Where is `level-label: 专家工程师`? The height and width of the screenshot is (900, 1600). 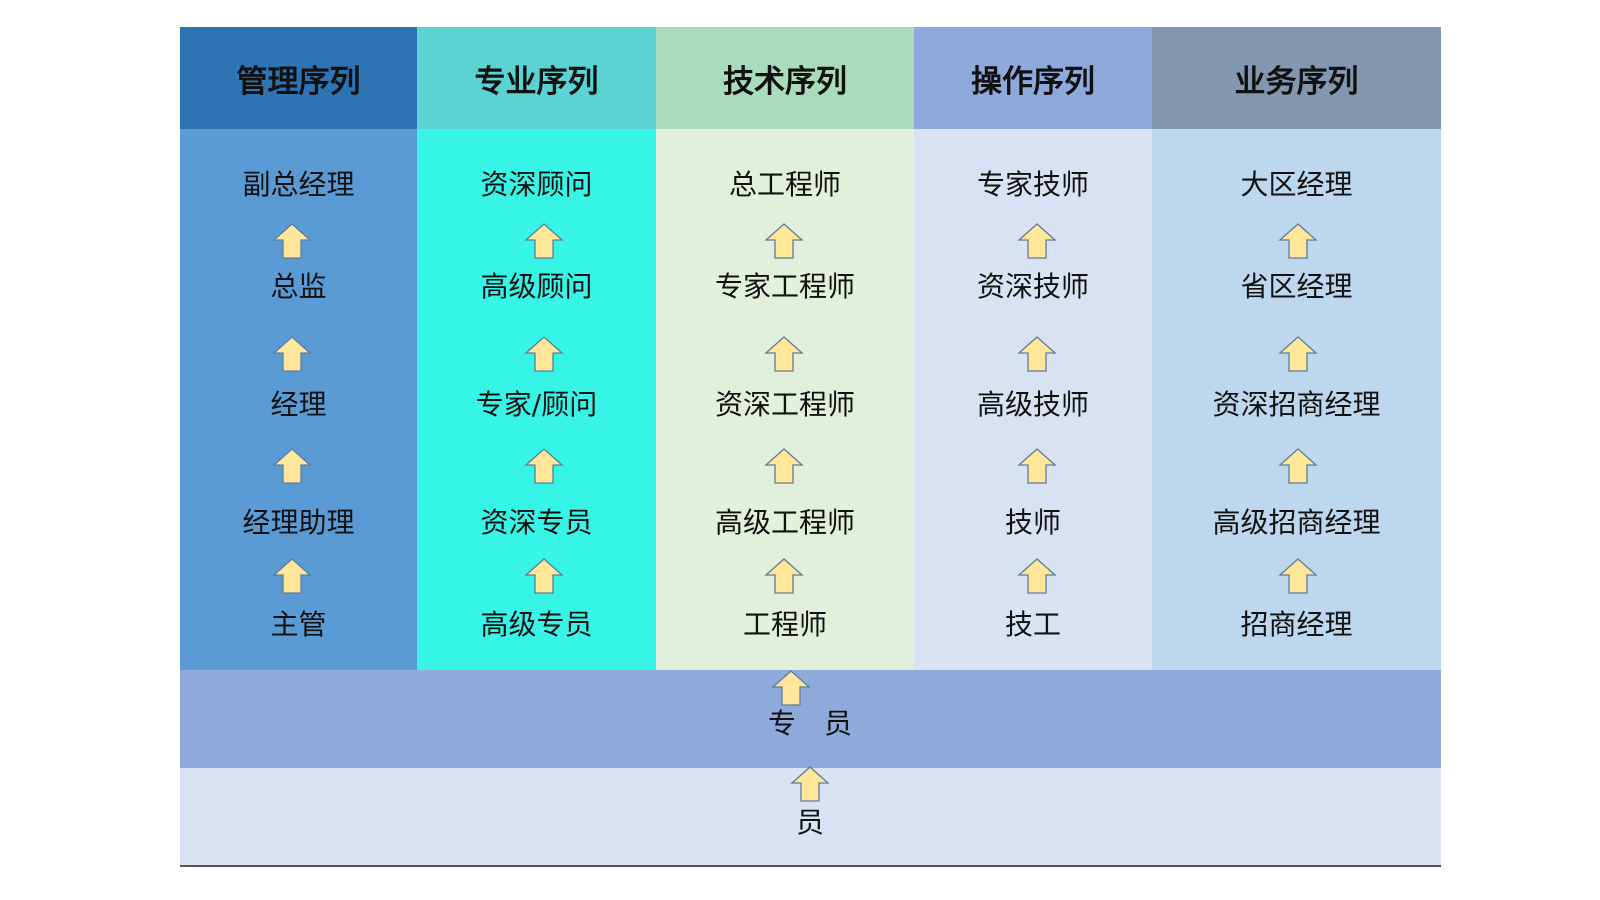
level-label: 专家工程师 is located at coordinates (785, 286).